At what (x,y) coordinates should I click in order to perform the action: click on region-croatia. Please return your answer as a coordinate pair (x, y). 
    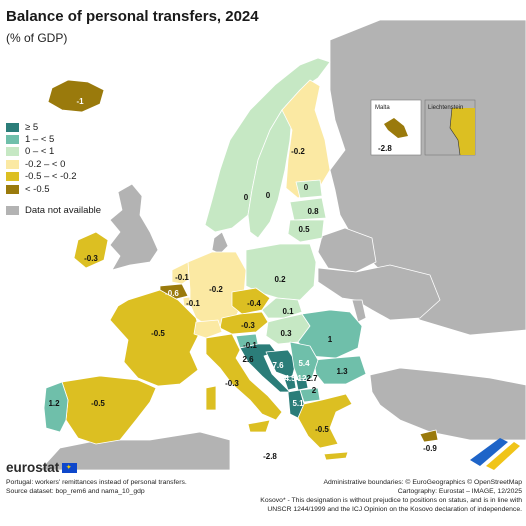
    Looking at the image, I should click on (265, 368).